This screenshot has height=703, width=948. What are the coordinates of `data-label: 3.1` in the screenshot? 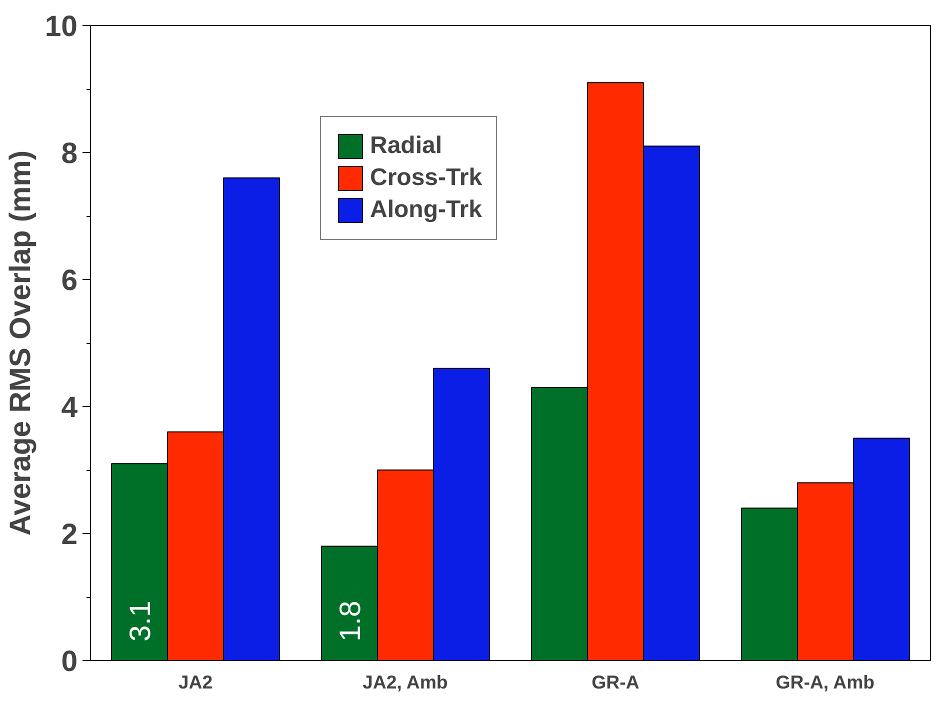 It's located at (140, 621).